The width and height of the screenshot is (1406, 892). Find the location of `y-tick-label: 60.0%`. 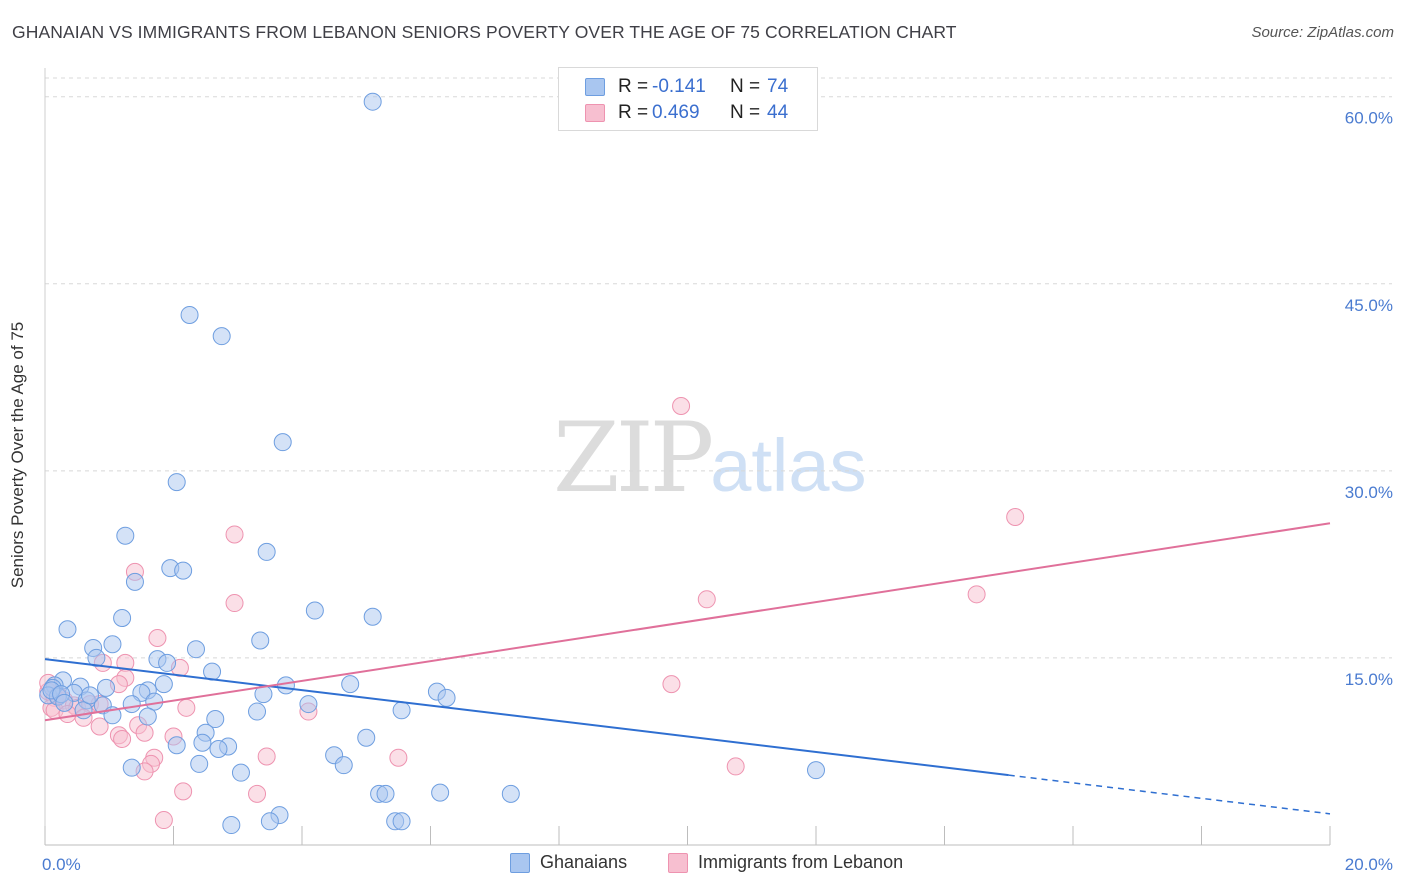

y-tick-label: 60.0% is located at coordinates (1369, 118).